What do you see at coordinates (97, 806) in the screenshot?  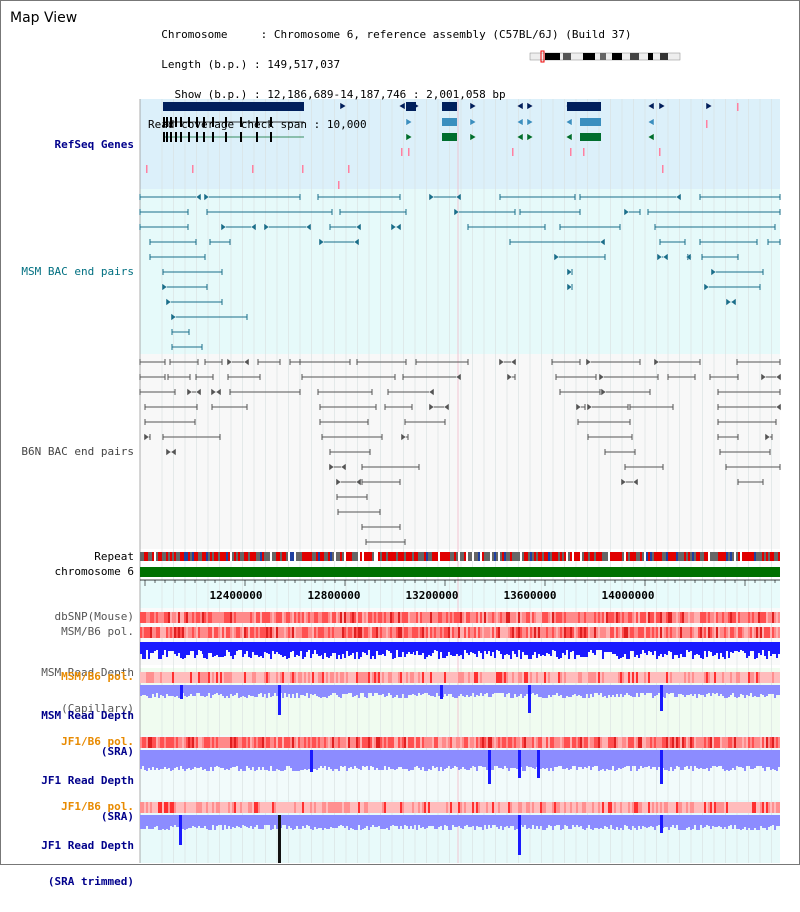 I see `track-label-jf1-b6-pol-2: JF1/B6 pol.` at bounding box center [97, 806].